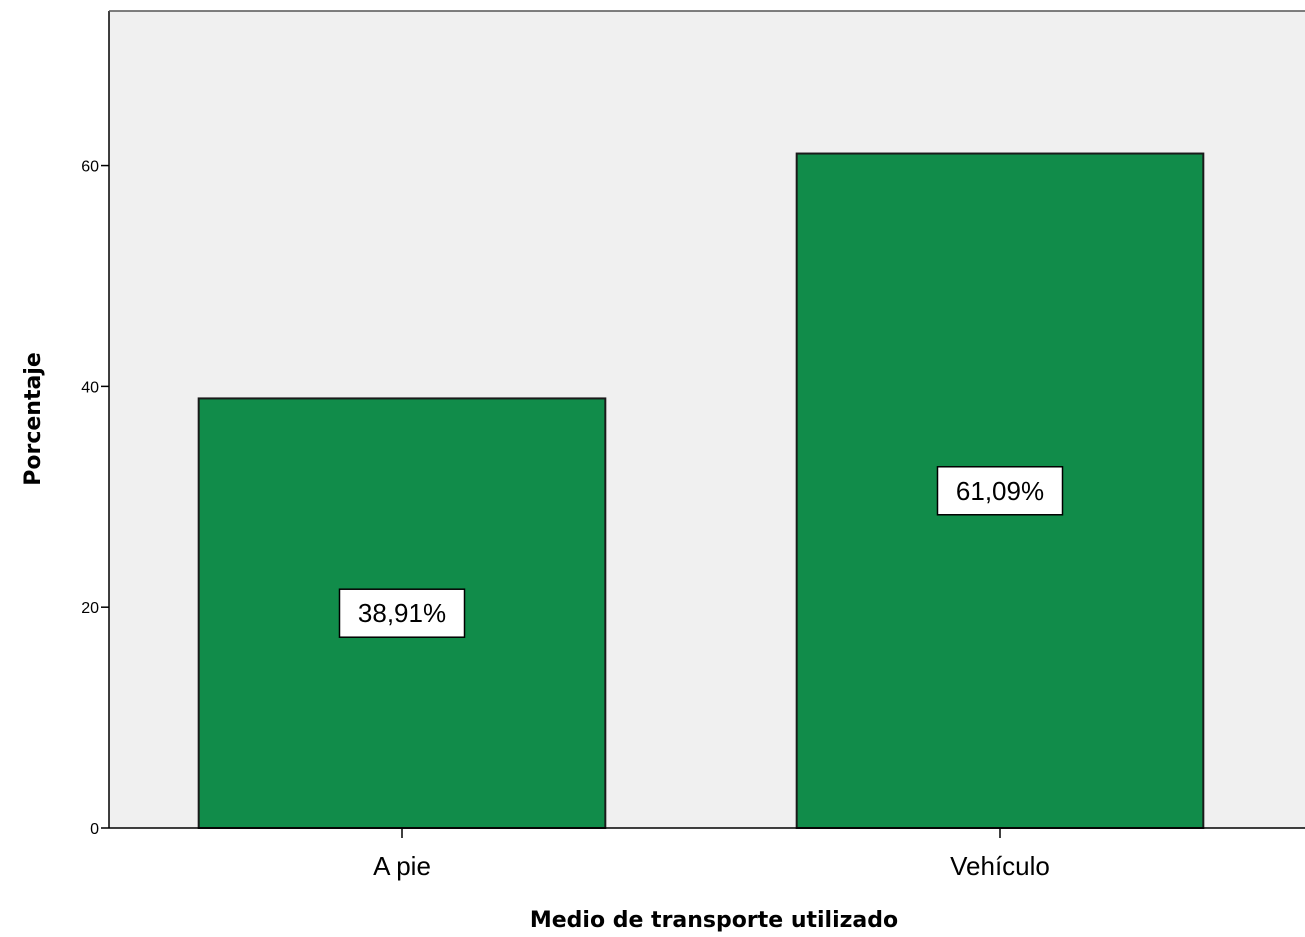  I want to click on y-tick-label: 20, so click(90, 608).